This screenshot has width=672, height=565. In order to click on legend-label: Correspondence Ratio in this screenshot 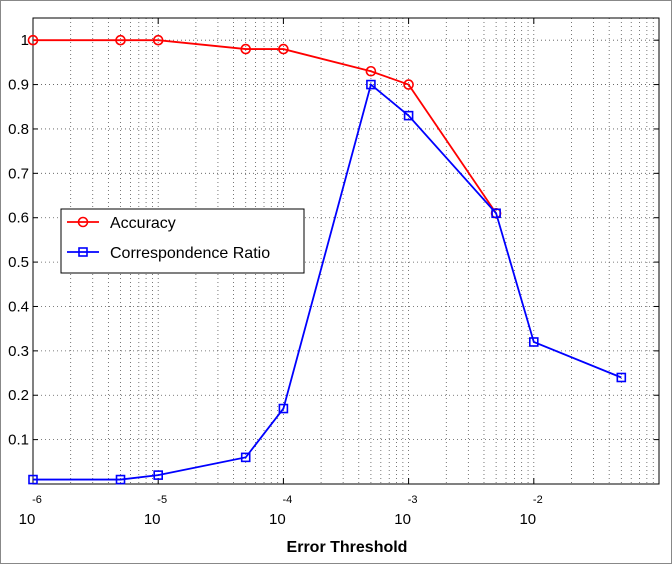, I will do `click(190, 253)`.